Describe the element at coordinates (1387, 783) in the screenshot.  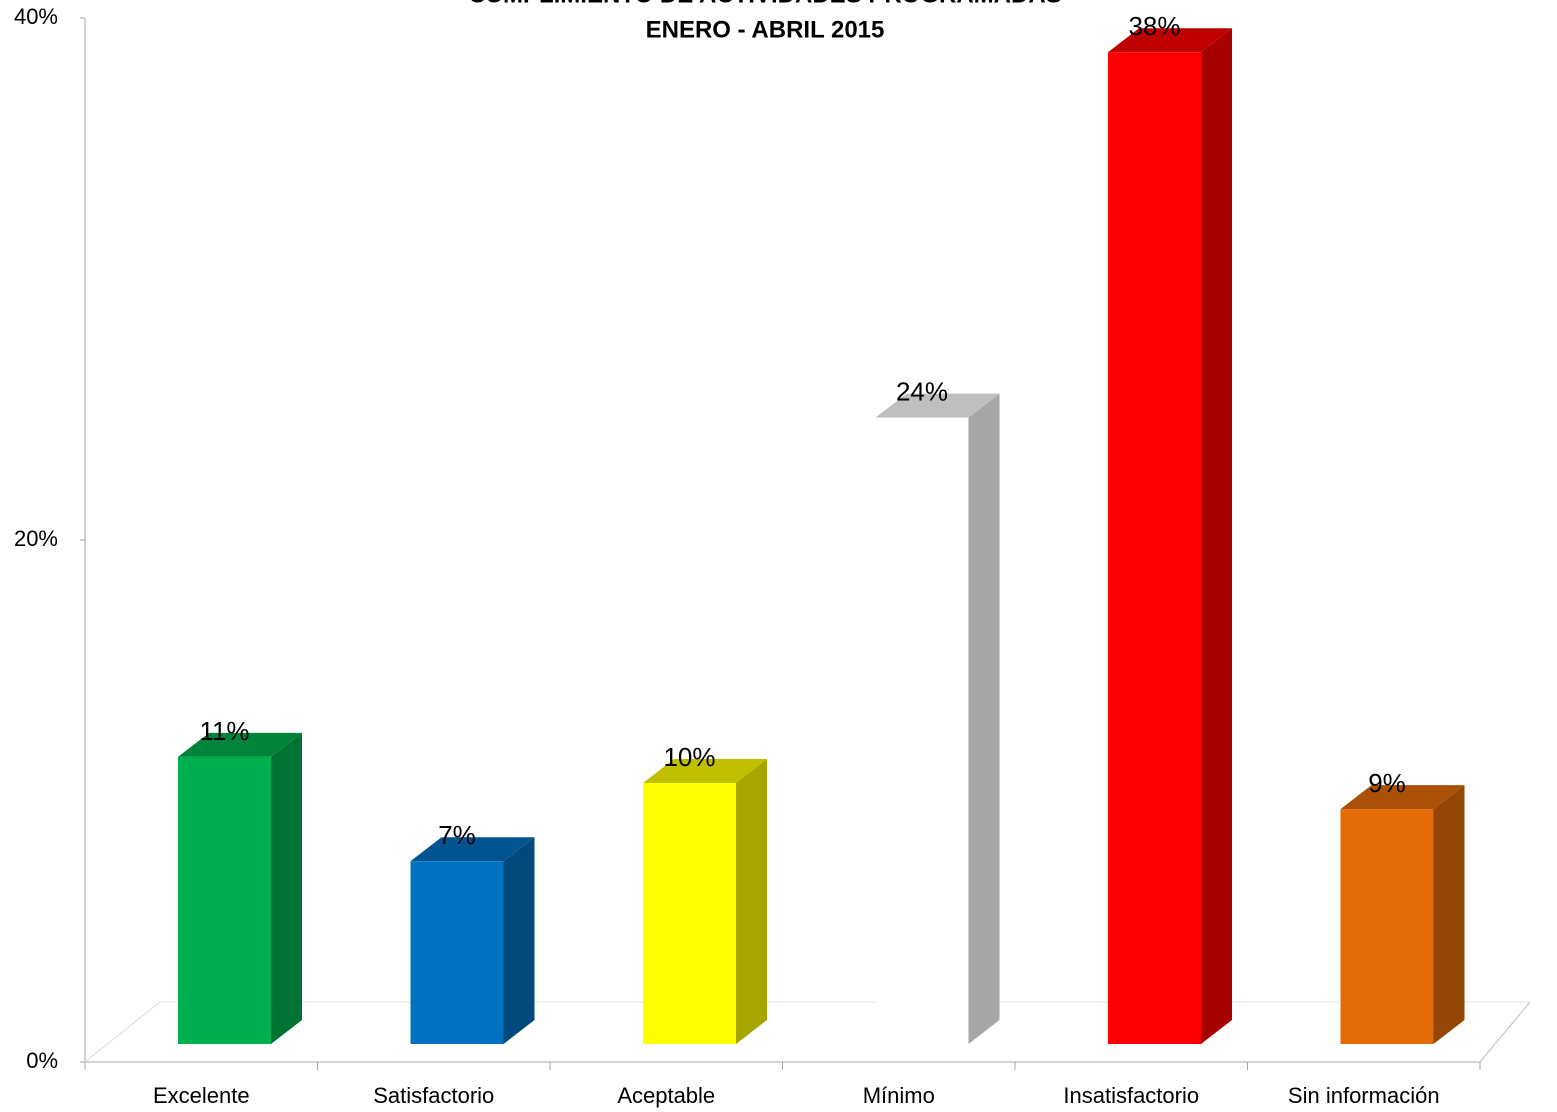
I see `data-label: 9%` at that location.